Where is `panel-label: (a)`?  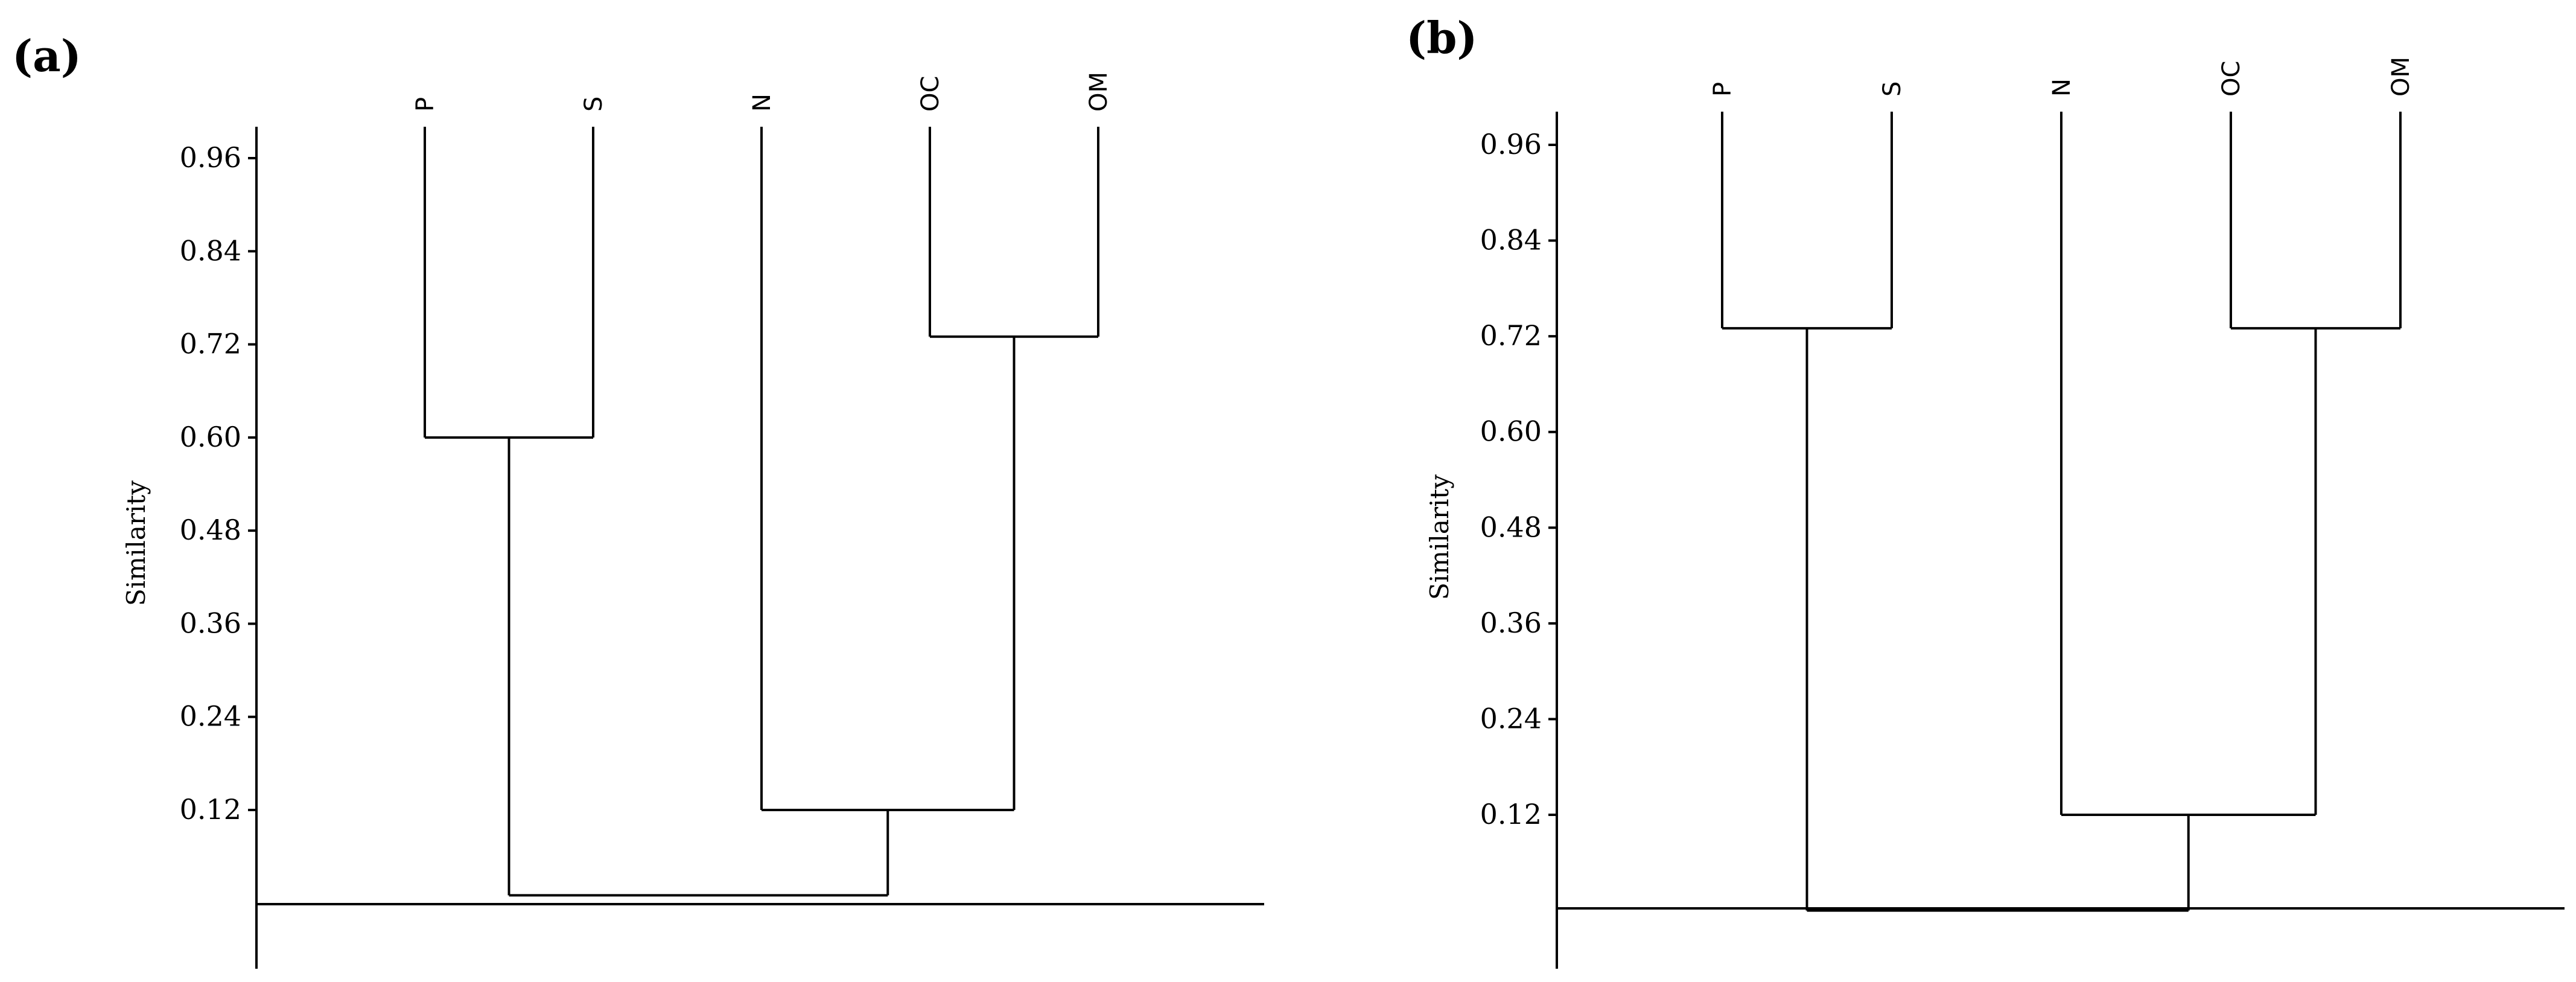
panel-label: (a) is located at coordinates (47, 55).